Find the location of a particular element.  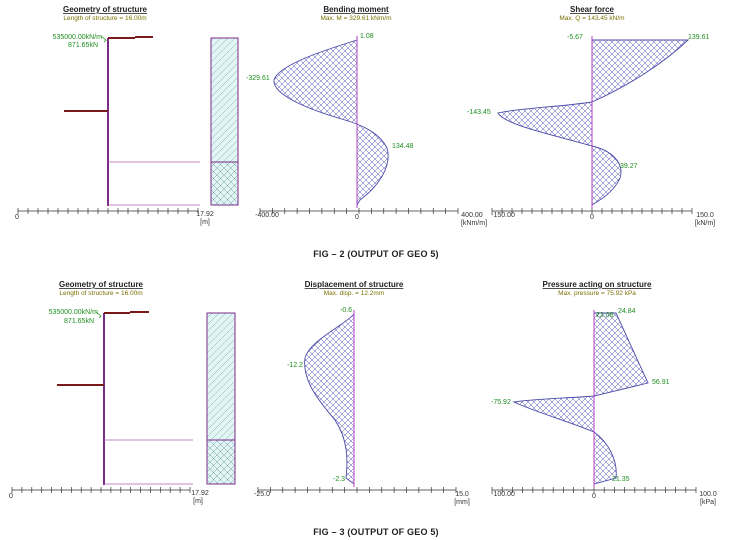

fig3-pressure-subtitle: Max. pressure = 75.92 kPa is located at coordinates (597, 293).